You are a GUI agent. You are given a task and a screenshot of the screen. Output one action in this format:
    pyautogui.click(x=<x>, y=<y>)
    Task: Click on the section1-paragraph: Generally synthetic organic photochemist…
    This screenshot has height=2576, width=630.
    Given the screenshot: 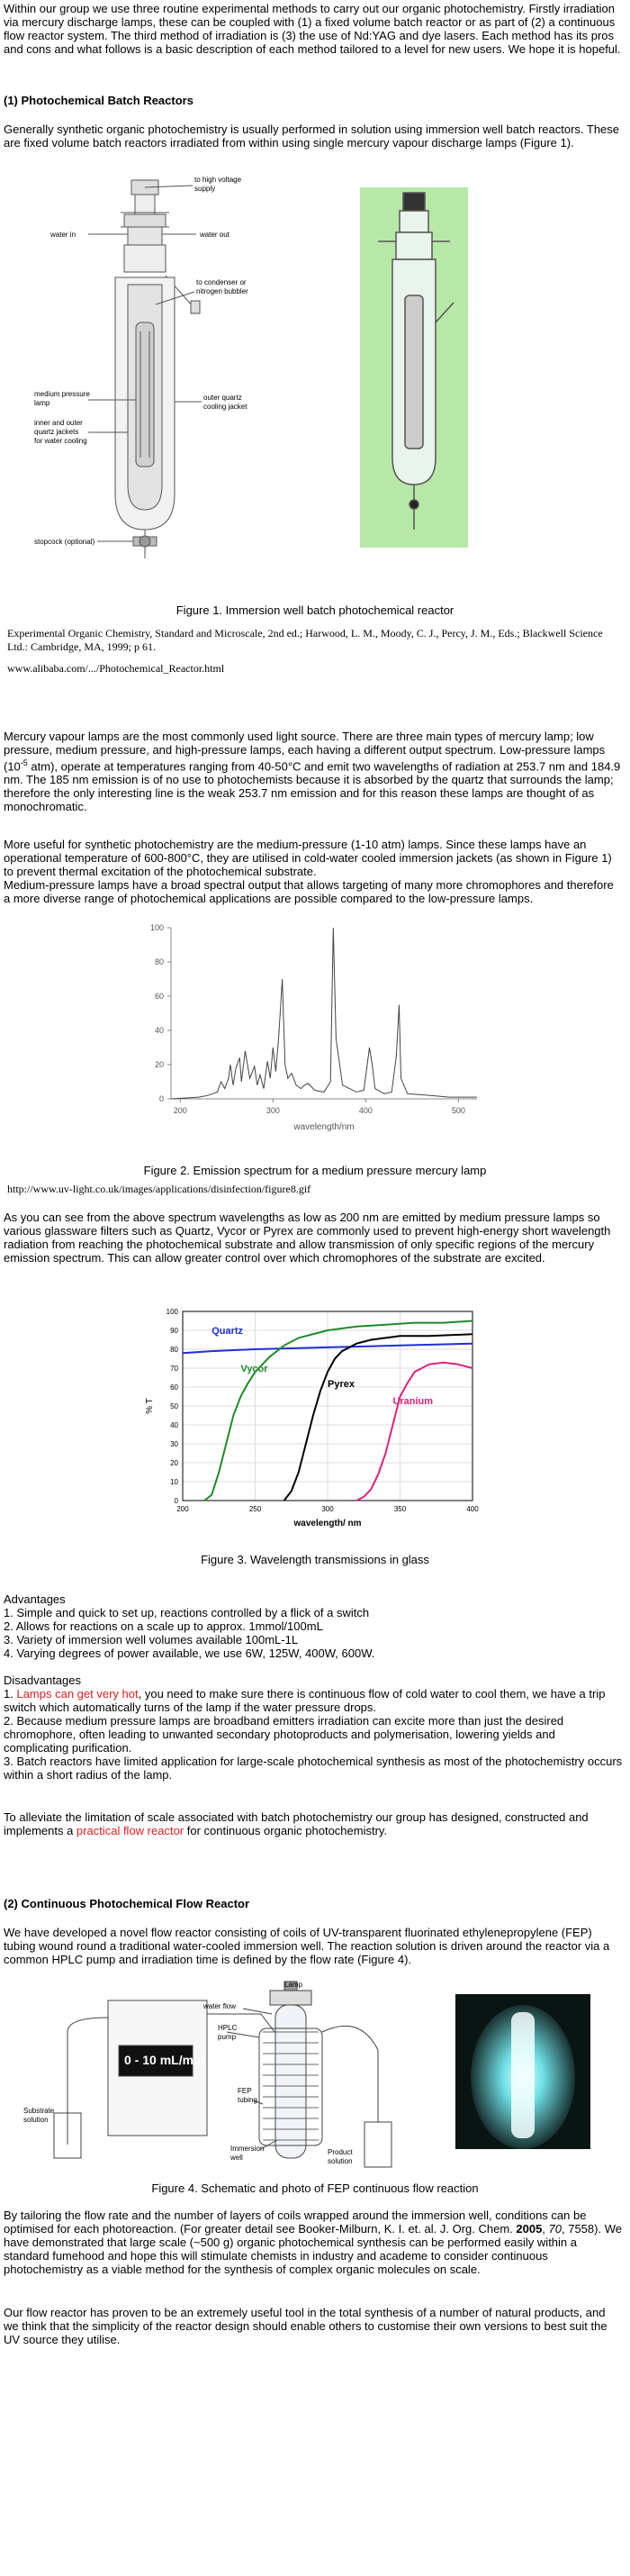 What is the action you would take?
    pyautogui.click(x=312, y=136)
    